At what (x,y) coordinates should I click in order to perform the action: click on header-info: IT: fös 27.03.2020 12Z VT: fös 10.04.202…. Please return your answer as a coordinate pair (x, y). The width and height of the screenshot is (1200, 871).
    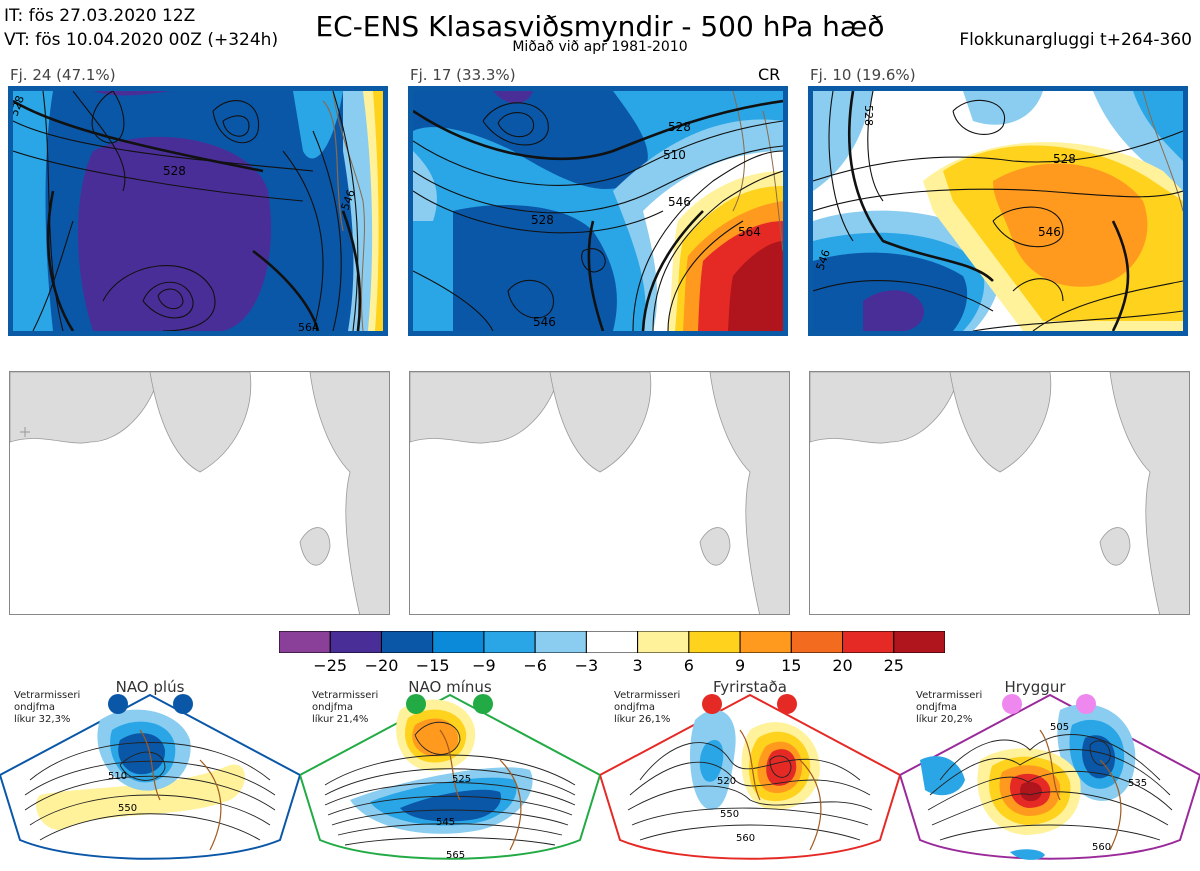
    Looking at the image, I should click on (141, 28).